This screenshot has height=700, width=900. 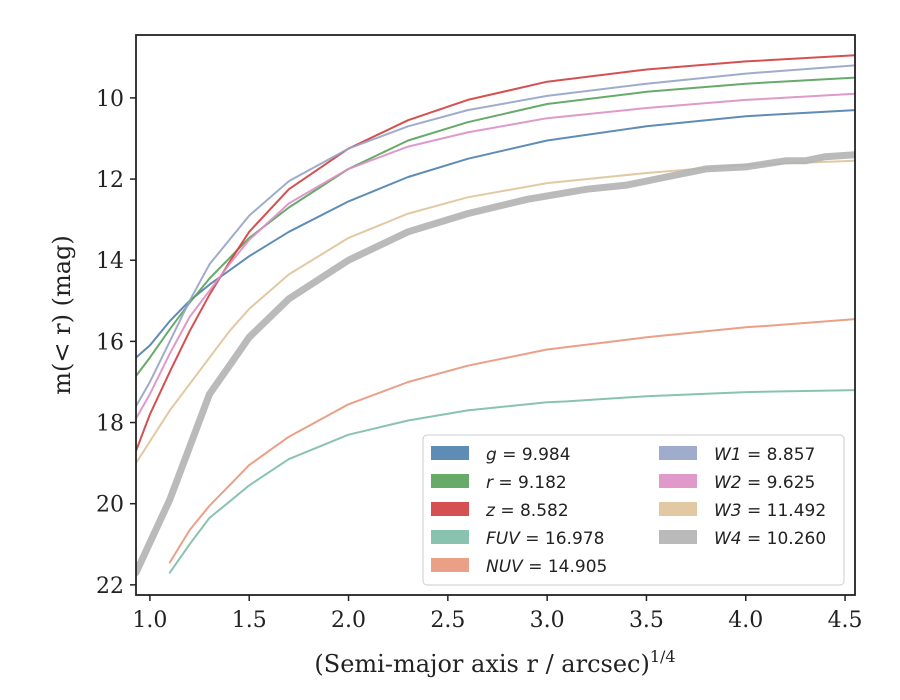 What do you see at coordinates (770, 511) in the screenshot?
I see `legend-label: W3 = 11.492` at bounding box center [770, 511].